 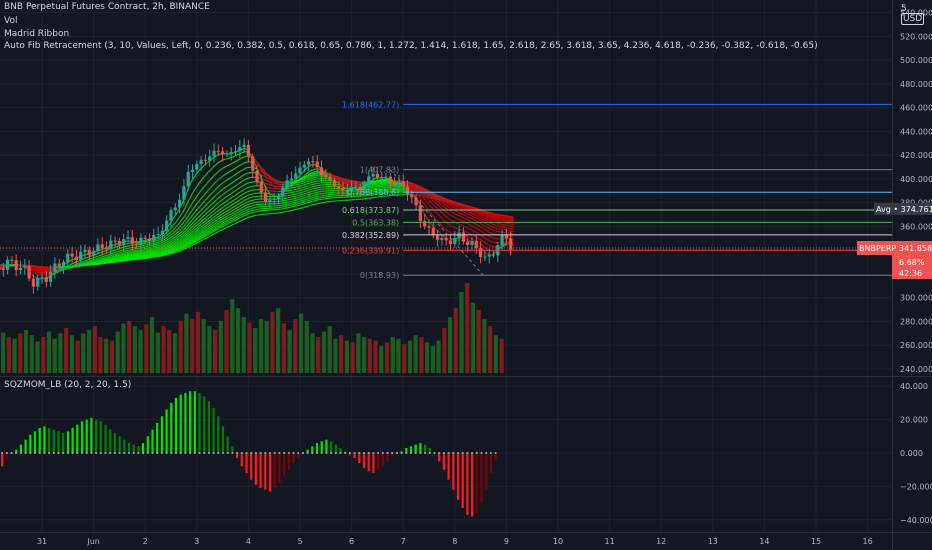 I want to click on price-axis-label: 460.000, so click(x=916, y=108).